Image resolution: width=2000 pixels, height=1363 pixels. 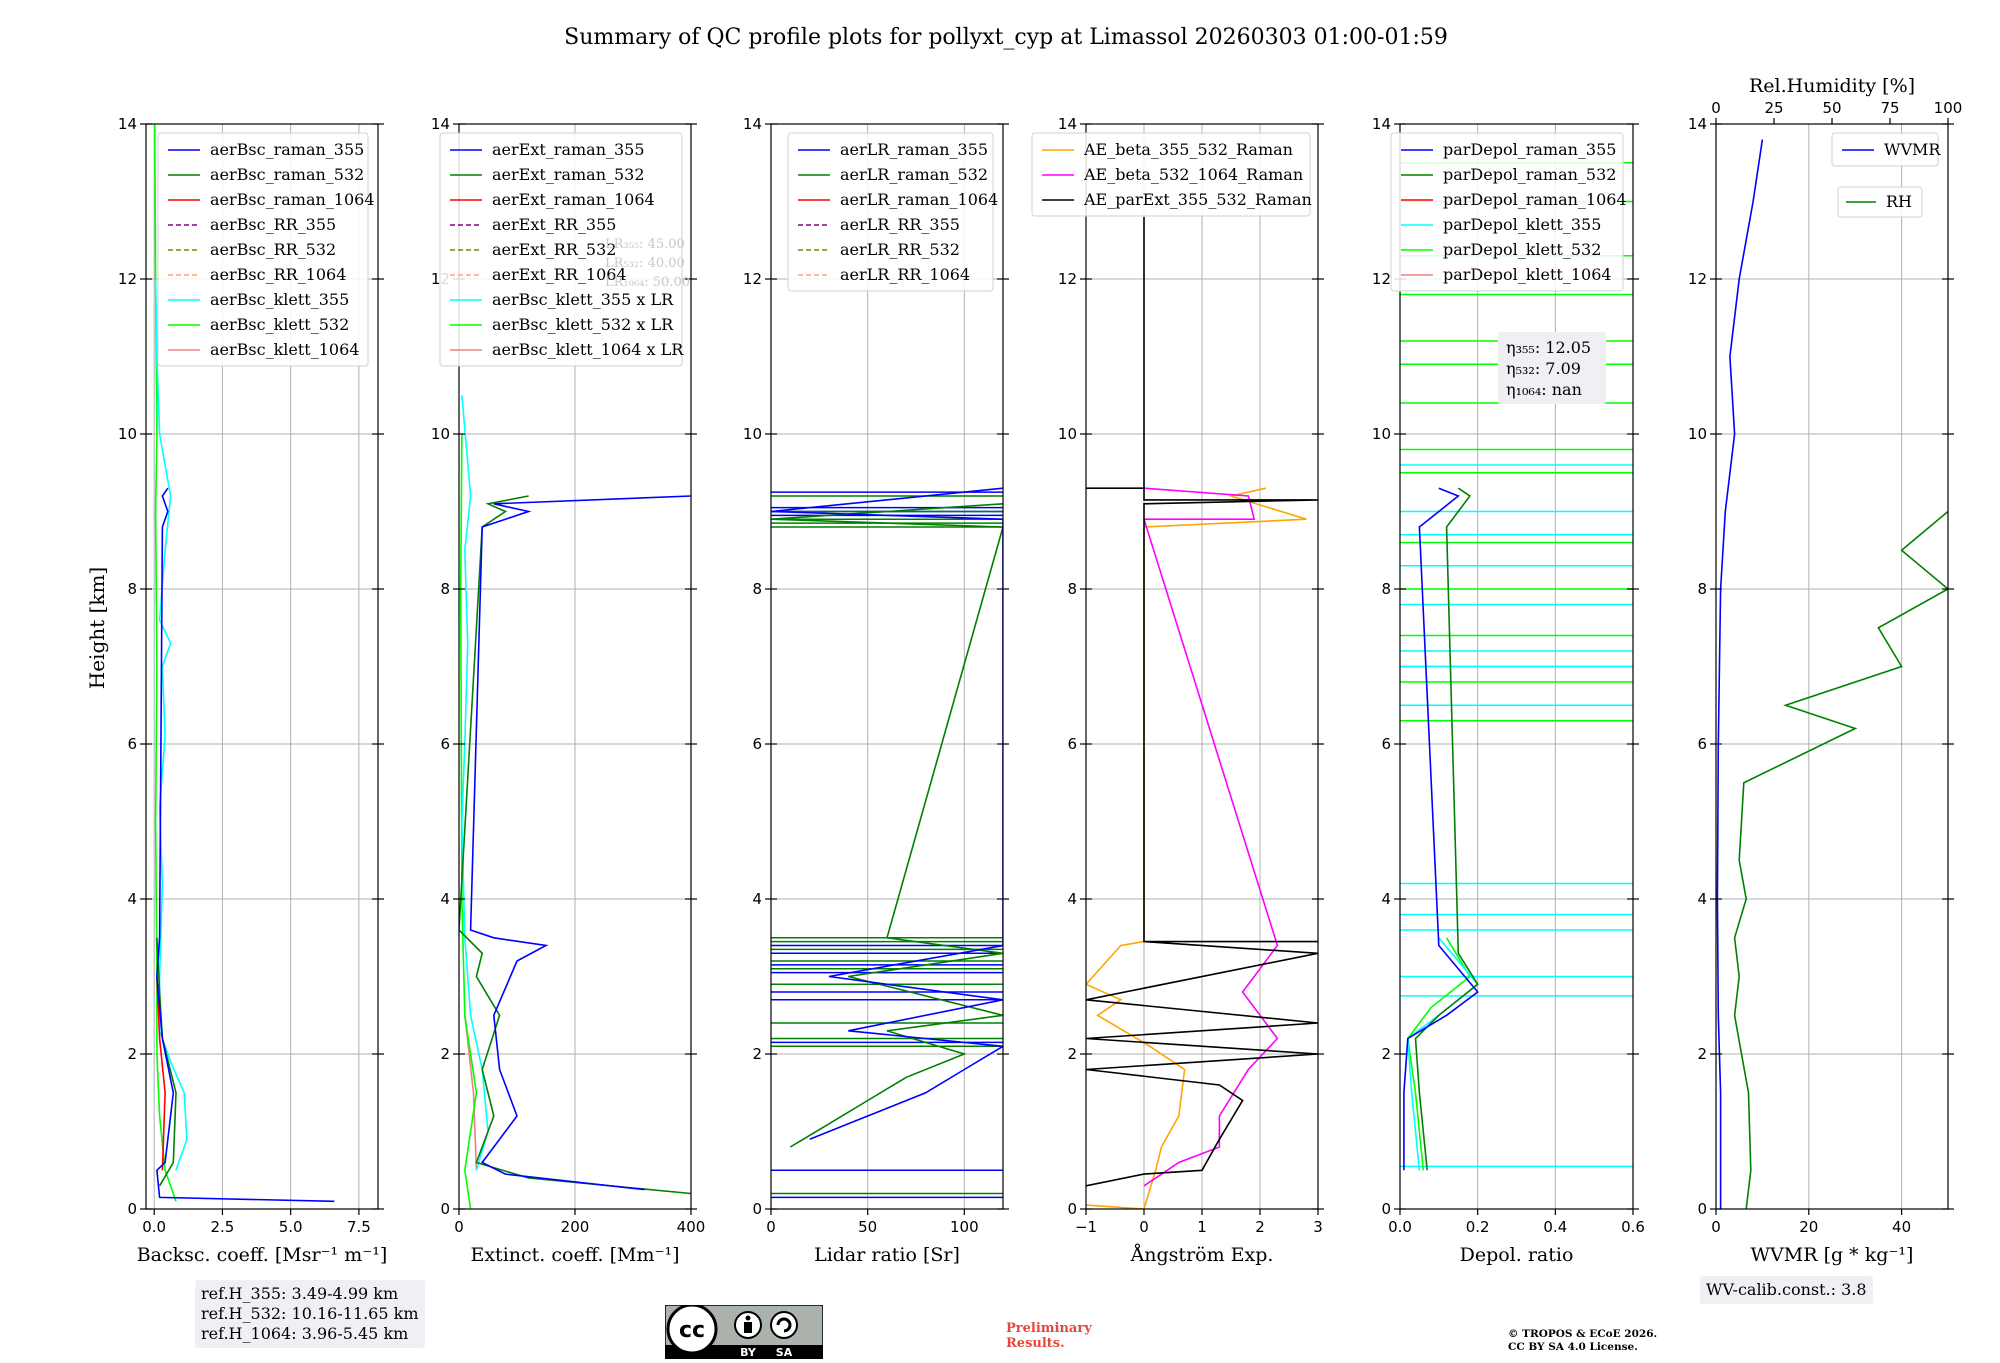 I want to click on x-axis-label: Depol. ratio, so click(x=1517, y=1255).